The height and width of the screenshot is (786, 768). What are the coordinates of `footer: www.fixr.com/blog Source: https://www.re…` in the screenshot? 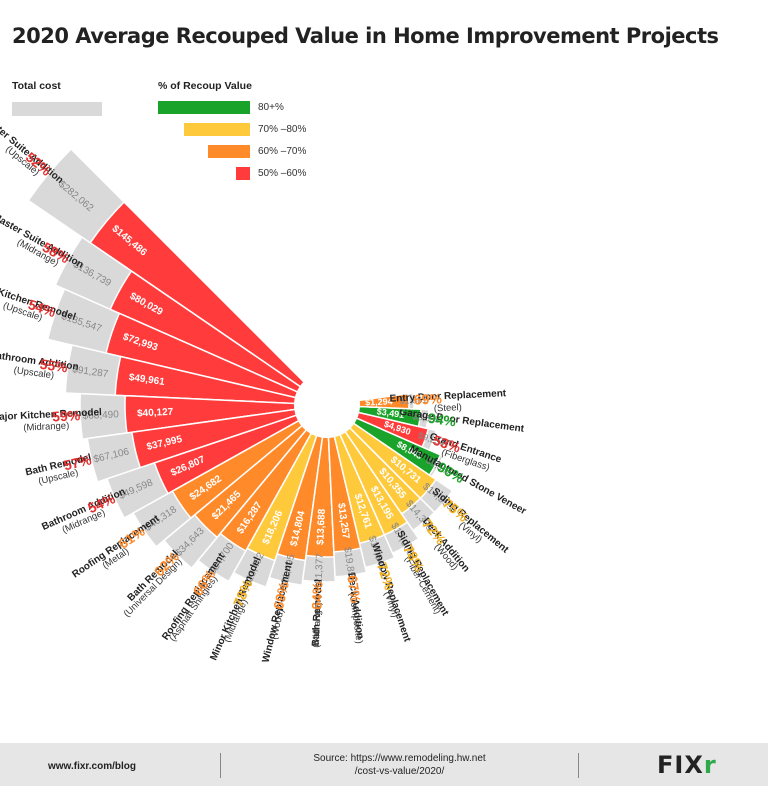 It's located at (384, 764).